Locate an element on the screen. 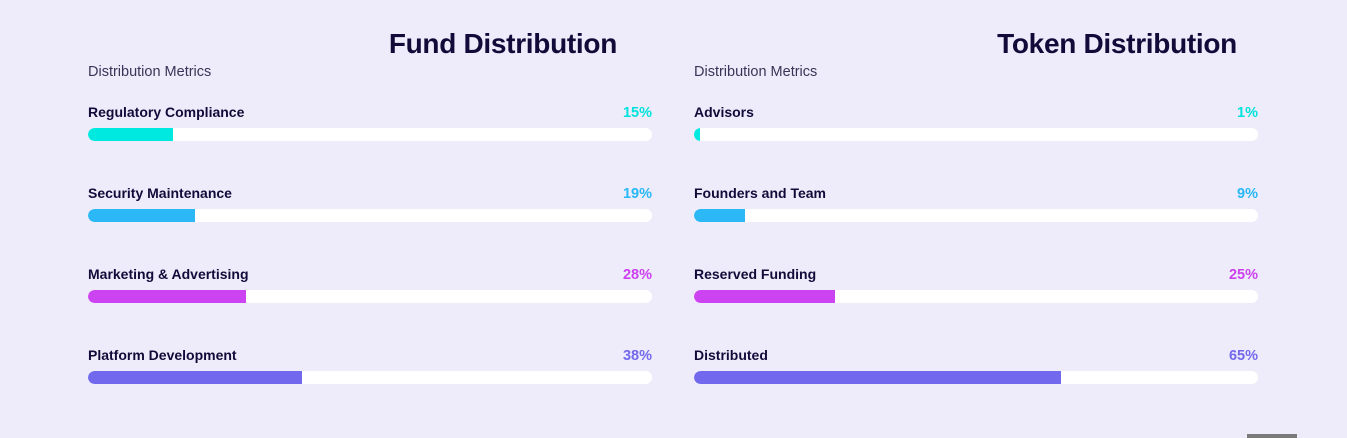  metric-reserved-funding: Reserved Funding 25% is located at coordinates (976, 286).